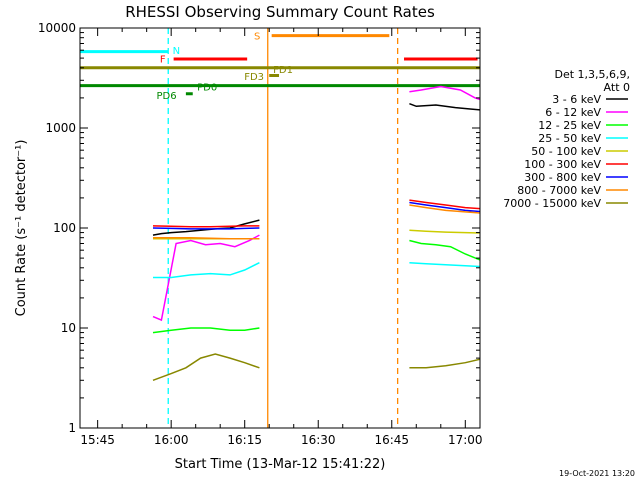 This screenshot has width=640, height=484. Describe the element at coordinates (316, 367) in the screenshot. I see `series-7000-15000-kev` at that location.